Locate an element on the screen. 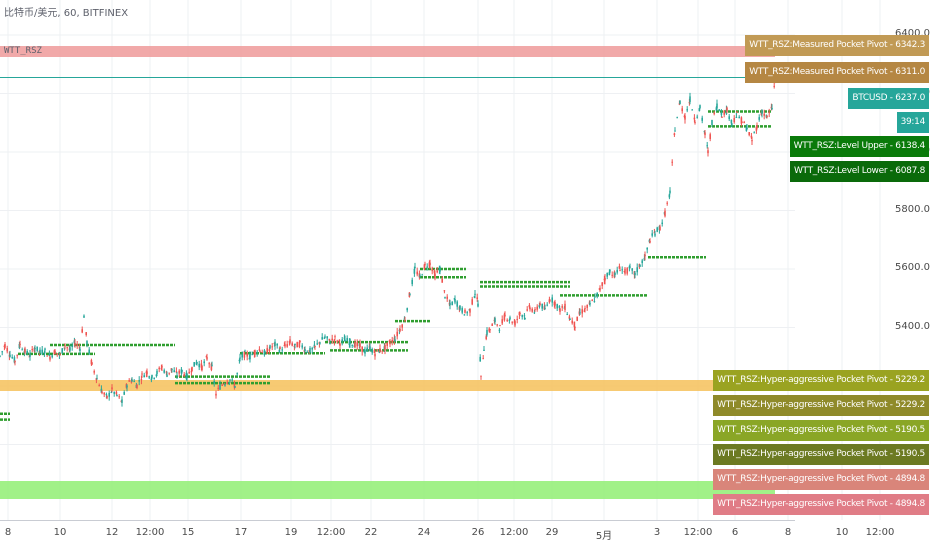 The height and width of the screenshot is (550, 932). price-label: WTT_RSZ:Measured Pocket Pivot - 6311.0 is located at coordinates (837, 72).